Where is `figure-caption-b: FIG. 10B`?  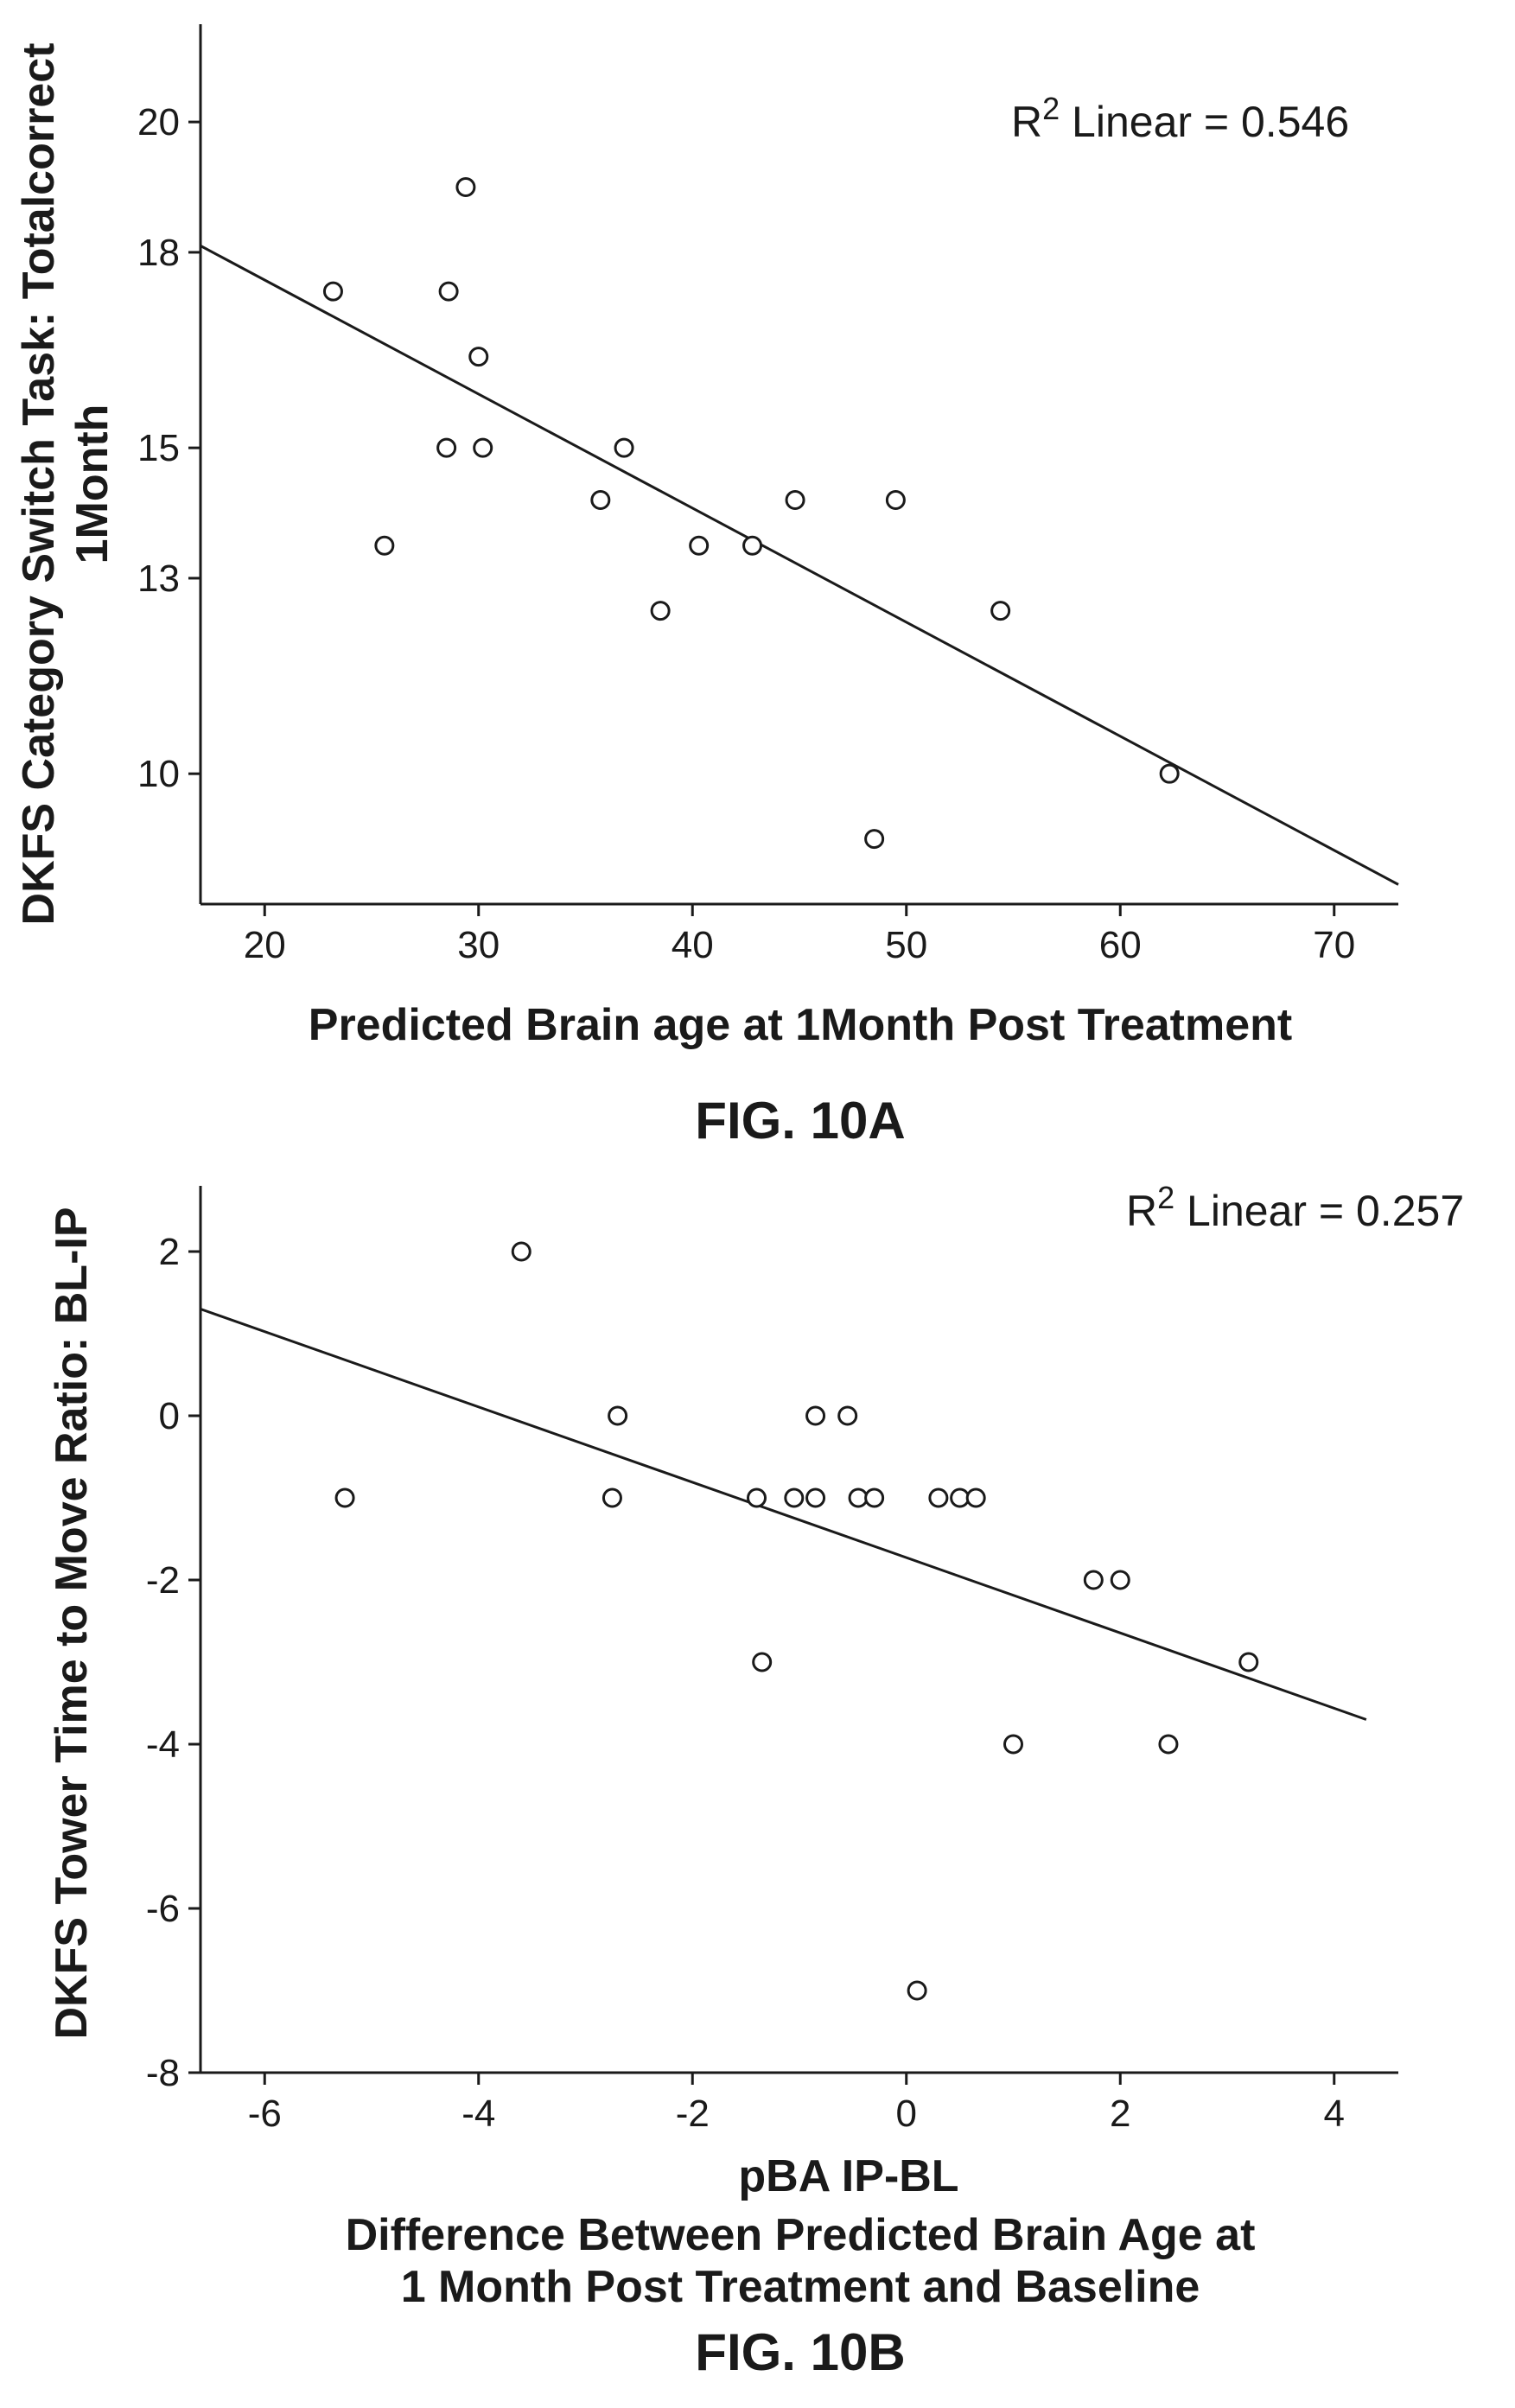 figure-caption-b: FIG. 10B is located at coordinates (800, 2352).